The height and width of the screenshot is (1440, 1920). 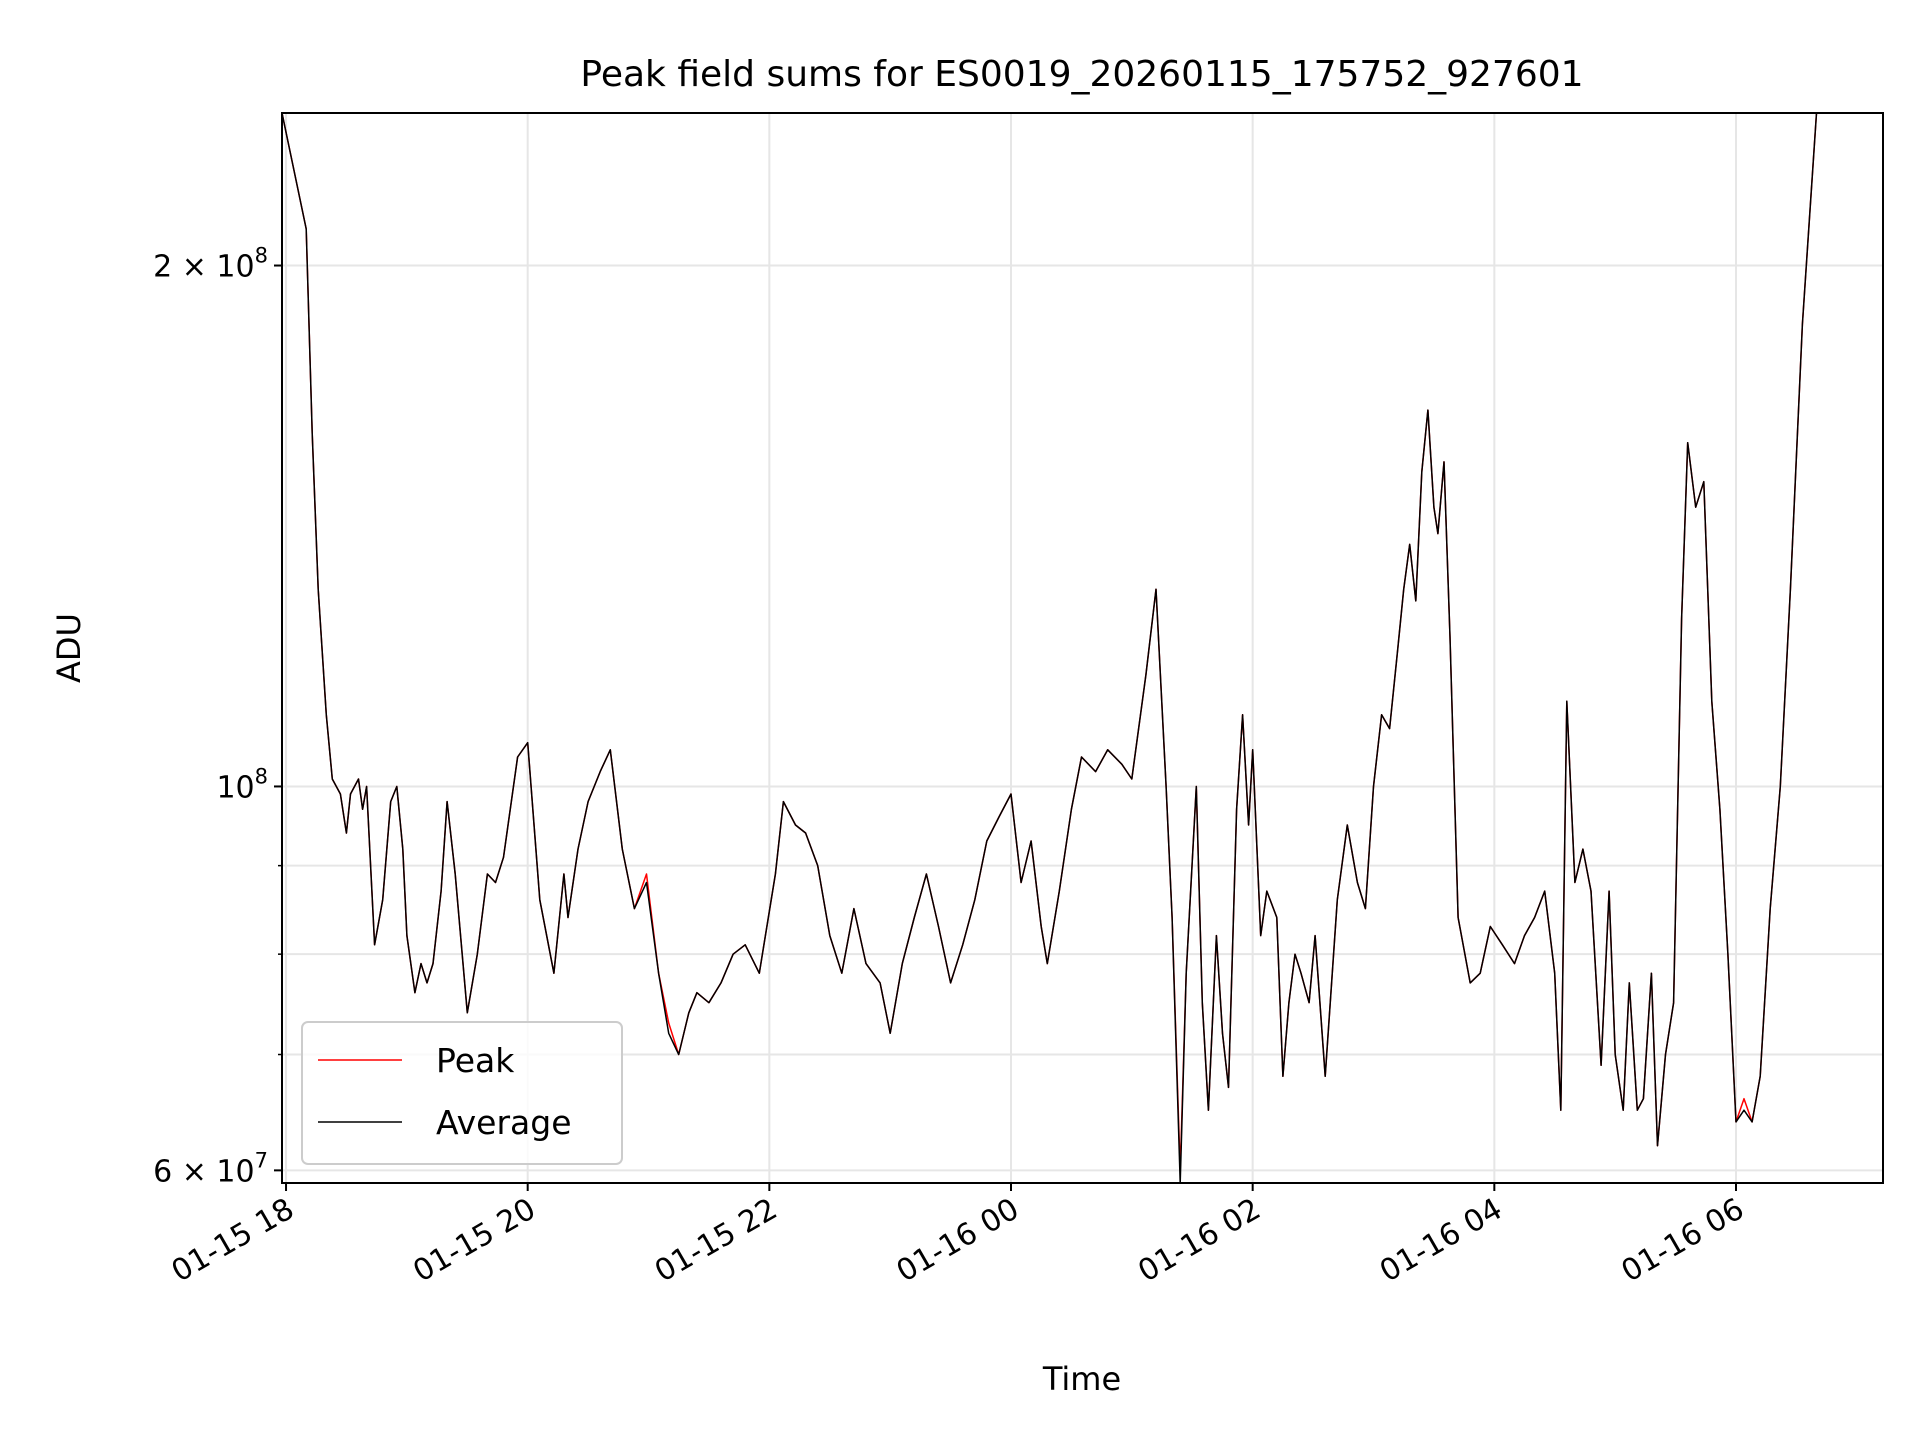 What do you see at coordinates (69, 648) in the screenshot?
I see `y-axis-label: ADU` at bounding box center [69, 648].